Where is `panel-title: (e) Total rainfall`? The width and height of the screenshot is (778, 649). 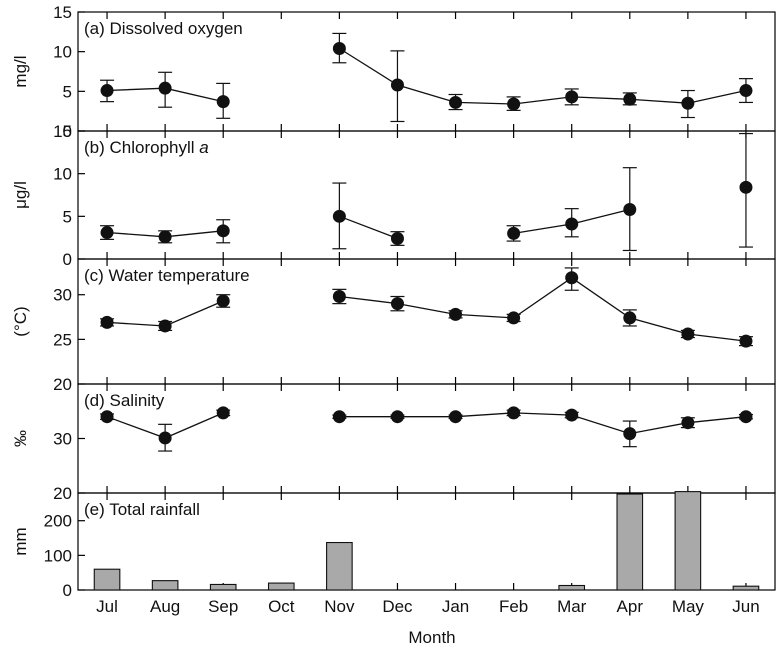
panel-title: (e) Total rainfall is located at coordinates (142, 509).